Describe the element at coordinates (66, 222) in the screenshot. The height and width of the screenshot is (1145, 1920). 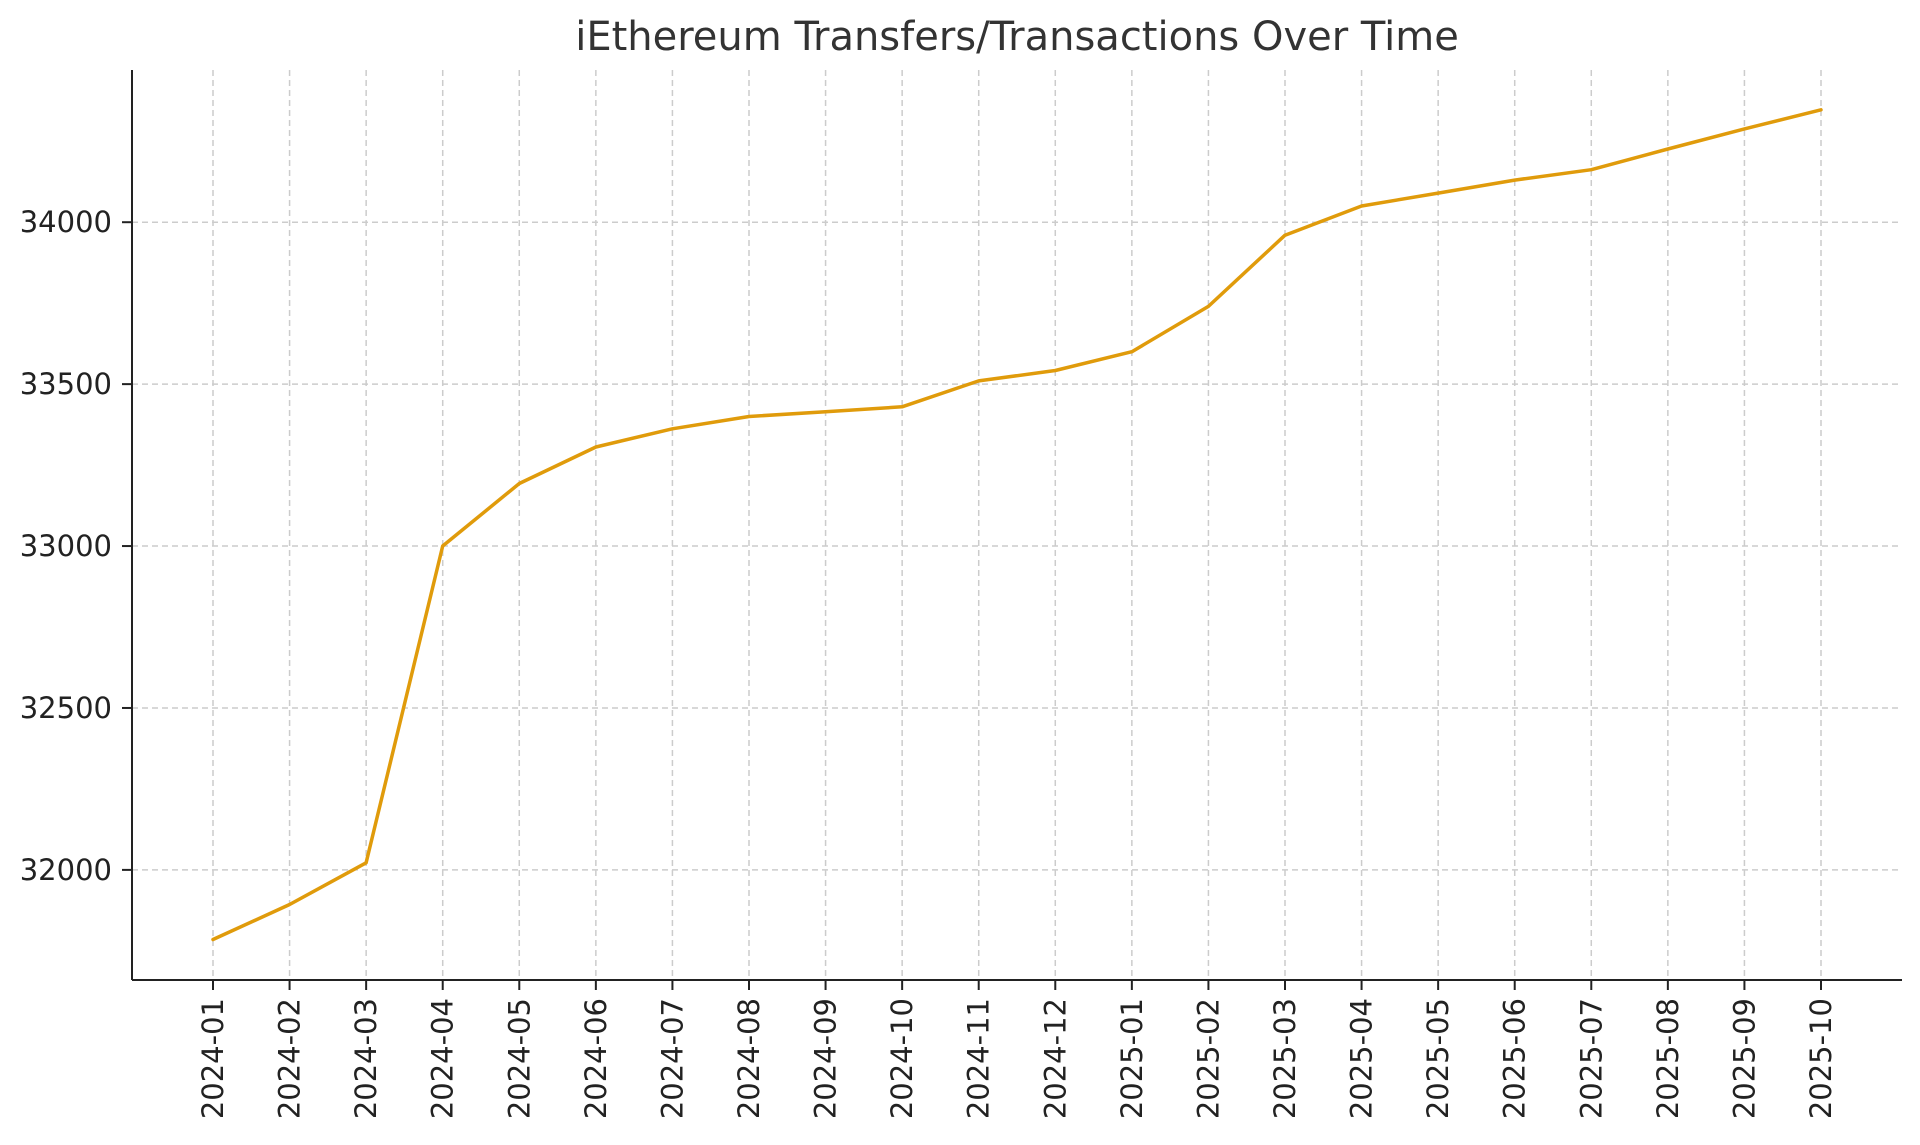
I see `y-tick-label: 34000` at that location.